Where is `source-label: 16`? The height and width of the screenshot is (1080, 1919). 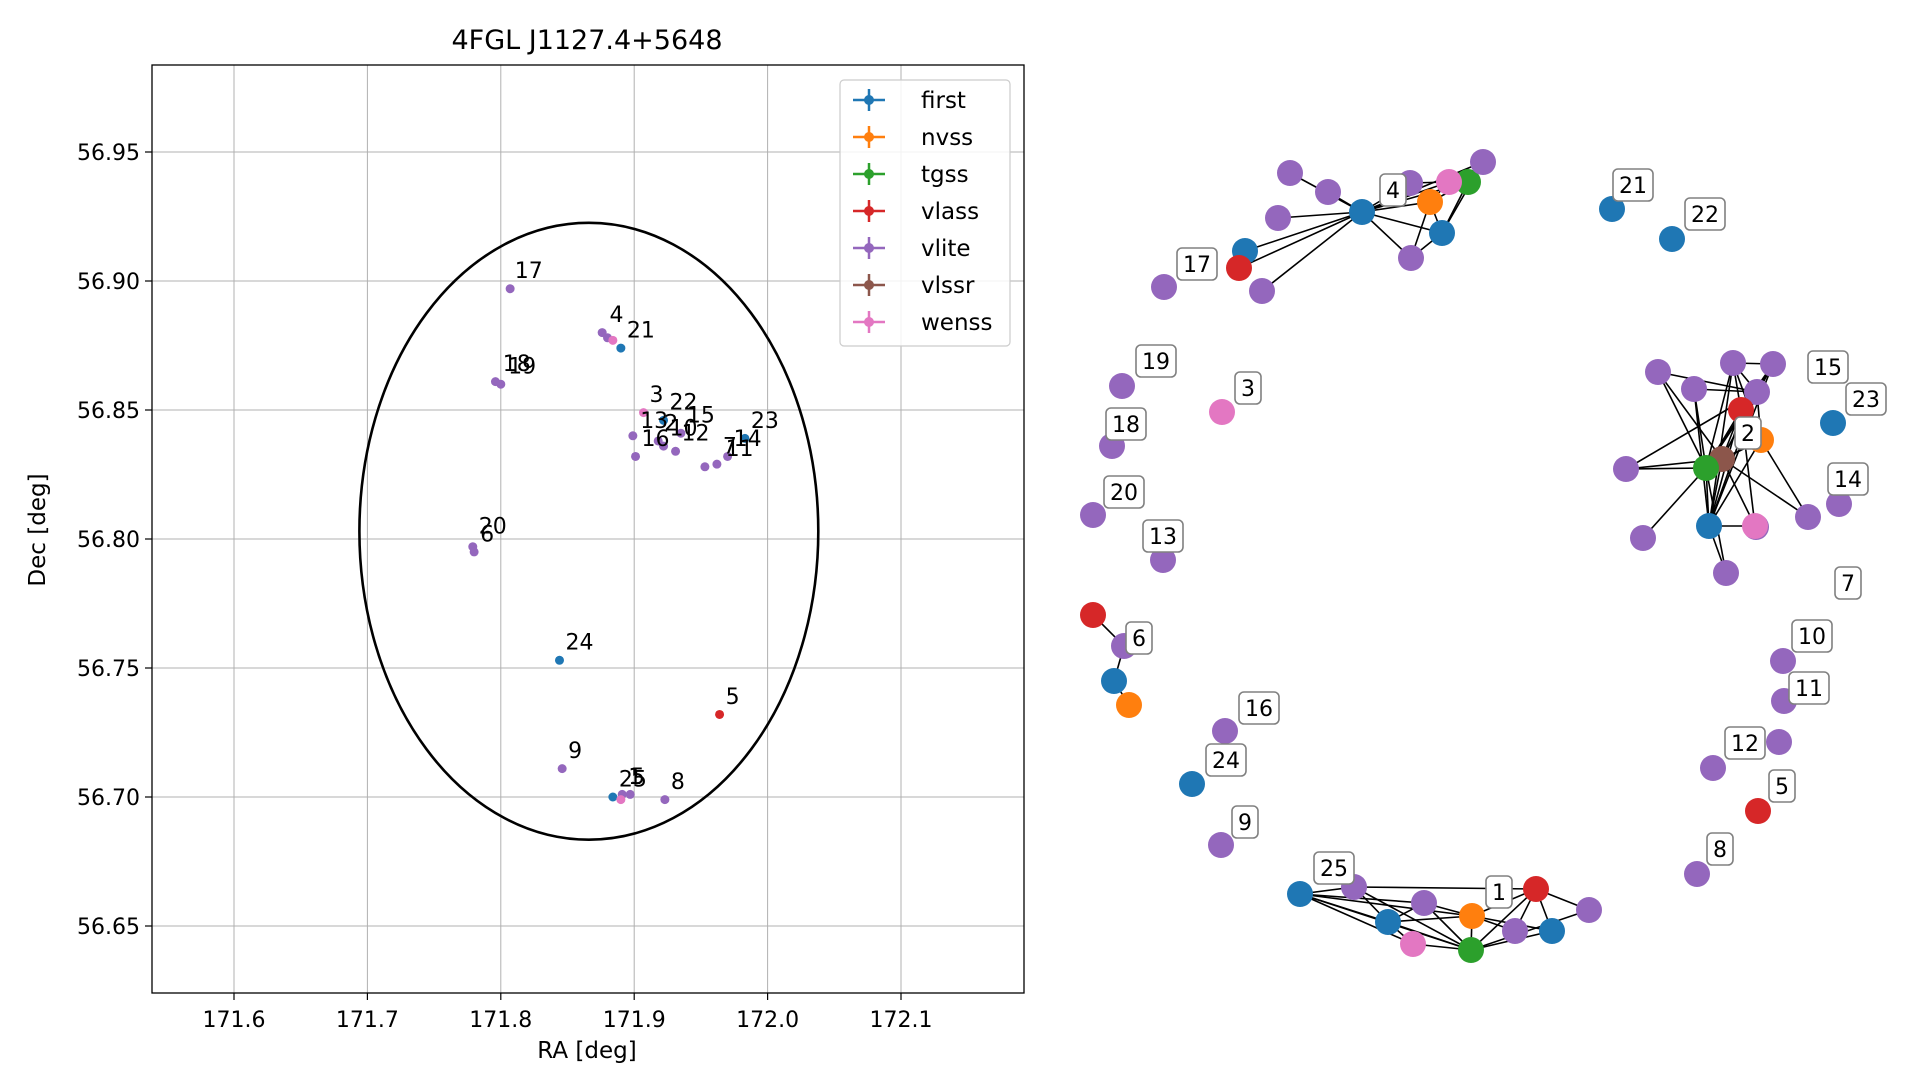 source-label: 16 is located at coordinates (656, 439).